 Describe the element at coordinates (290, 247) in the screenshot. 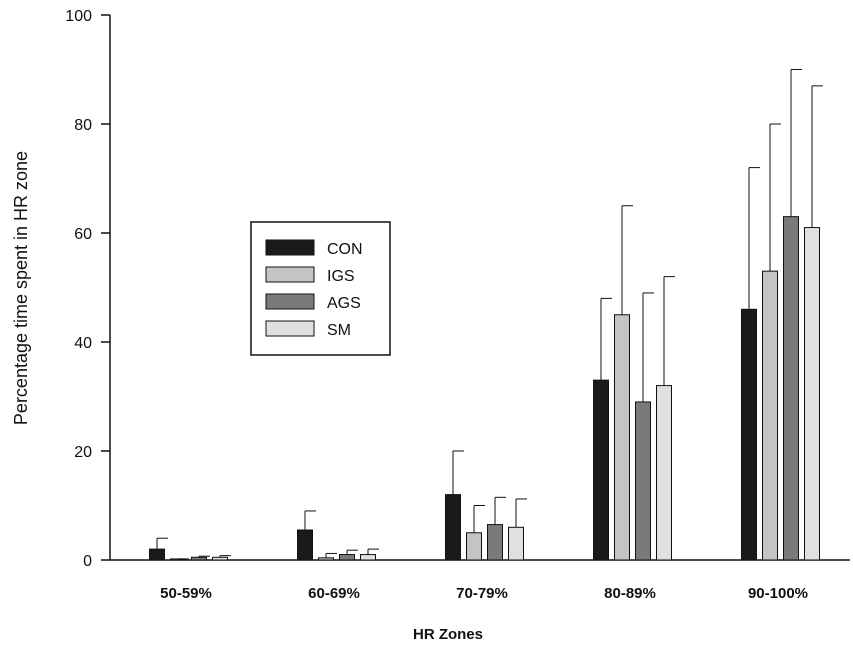

I see `legend-swatch-con` at that location.